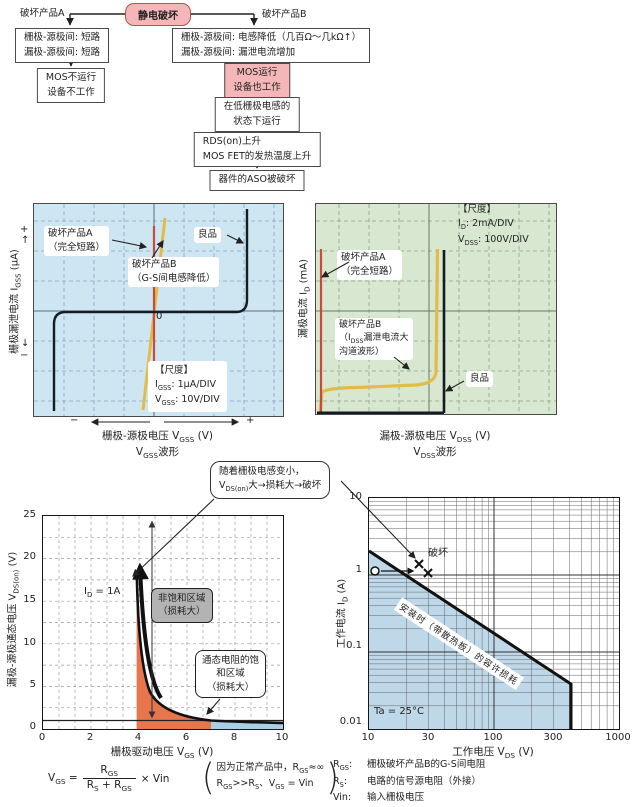  What do you see at coordinates (90, 737) in the screenshot?
I see `vgs-x-tick: 2` at bounding box center [90, 737].